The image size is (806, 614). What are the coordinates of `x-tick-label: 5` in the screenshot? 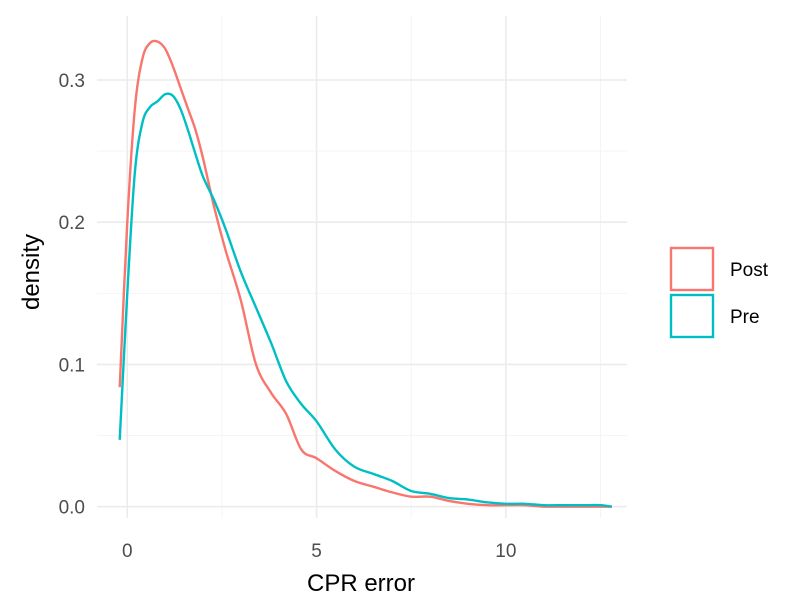 It's located at (316, 551).